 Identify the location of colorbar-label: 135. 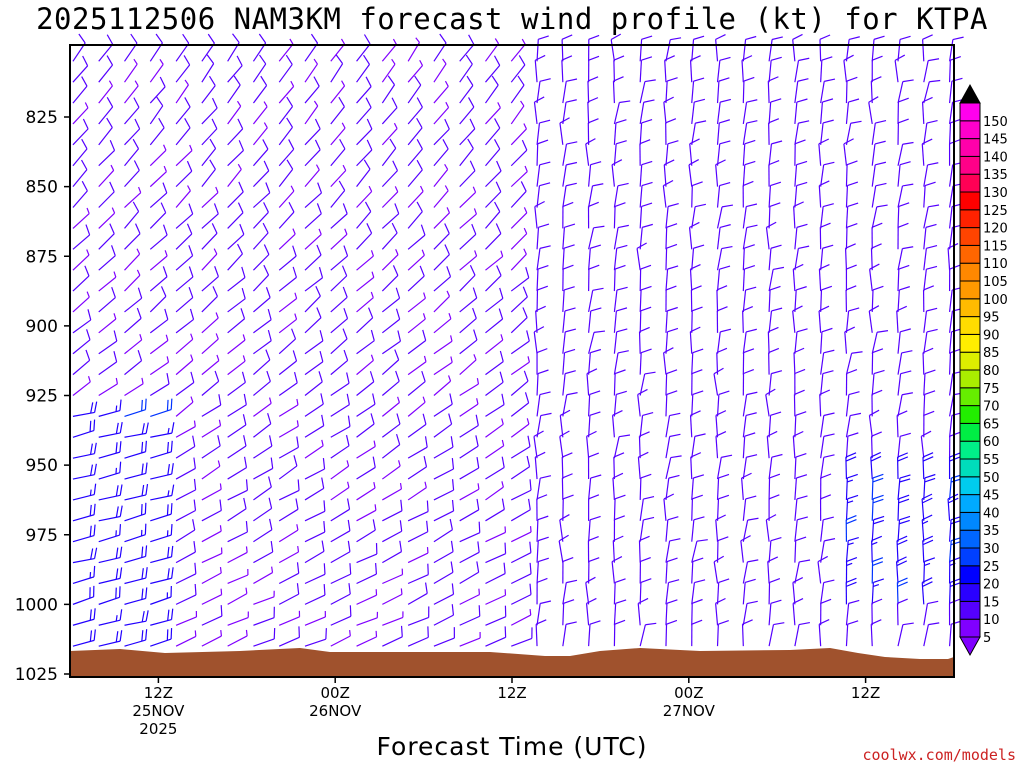
(995, 175).